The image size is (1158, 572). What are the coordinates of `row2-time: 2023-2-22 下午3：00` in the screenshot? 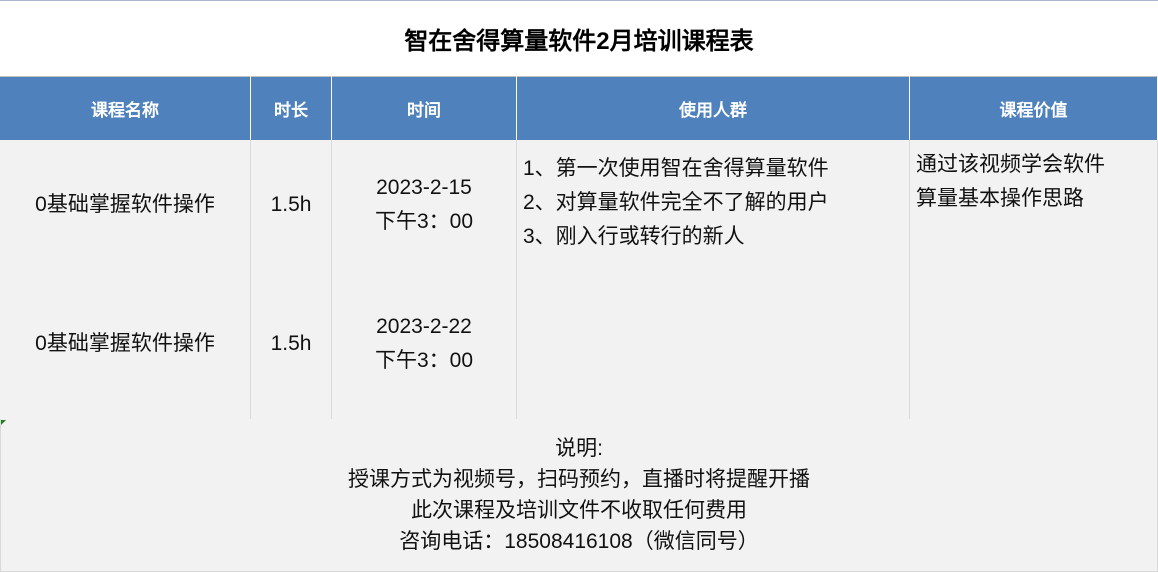 It's located at (424, 344).